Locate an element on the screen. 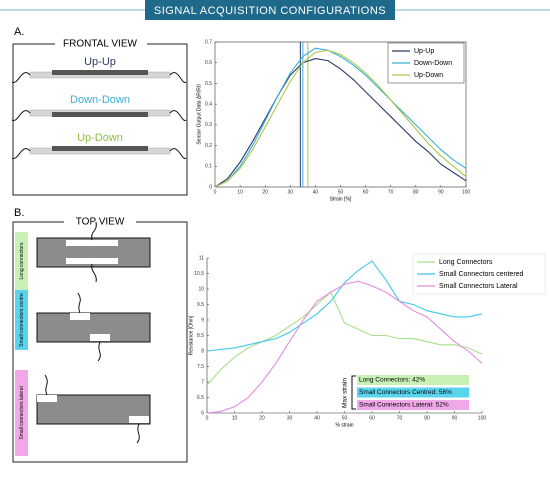 The image size is (550, 494). y-tick-label: 11 is located at coordinates (201, 258).